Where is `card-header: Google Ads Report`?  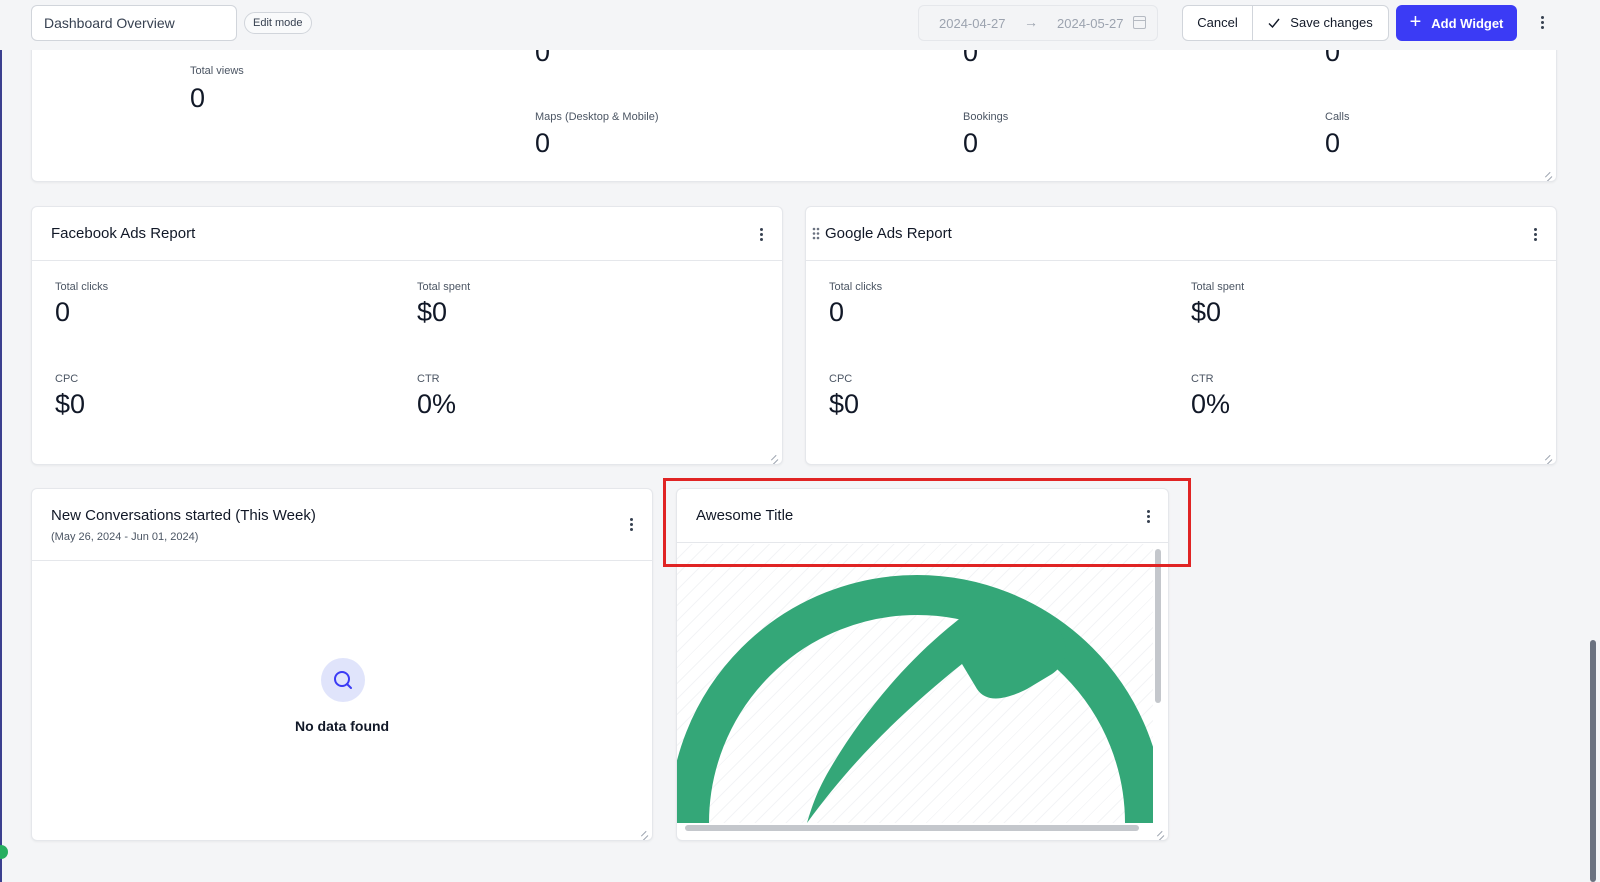
card-header: Google Ads Report is located at coordinates (1181, 234).